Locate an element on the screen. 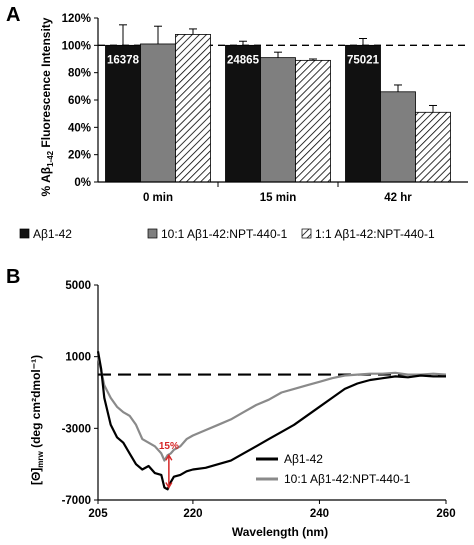 Image resolution: width=474 pixels, height=545 pixels. bar-data-label: 16378 is located at coordinates (123, 60).